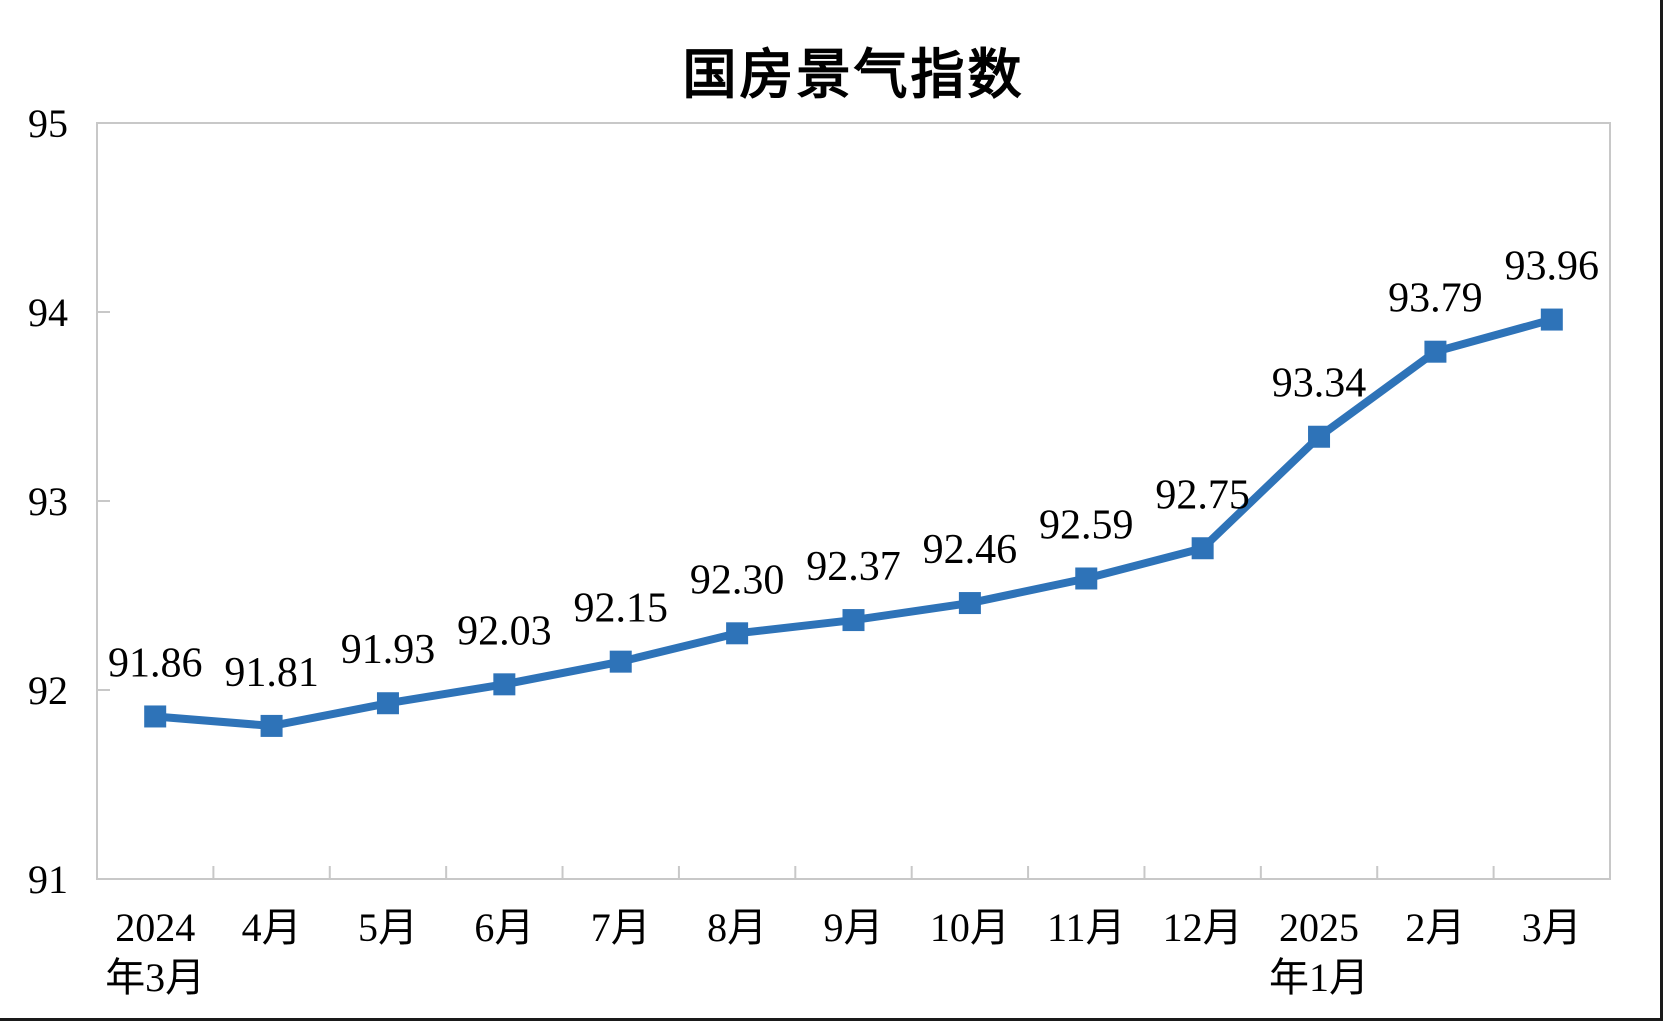  What do you see at coordinates (272, 927) in the screenshot?
I see `x-axis-label: 4月` at bounding box center [272, 927].